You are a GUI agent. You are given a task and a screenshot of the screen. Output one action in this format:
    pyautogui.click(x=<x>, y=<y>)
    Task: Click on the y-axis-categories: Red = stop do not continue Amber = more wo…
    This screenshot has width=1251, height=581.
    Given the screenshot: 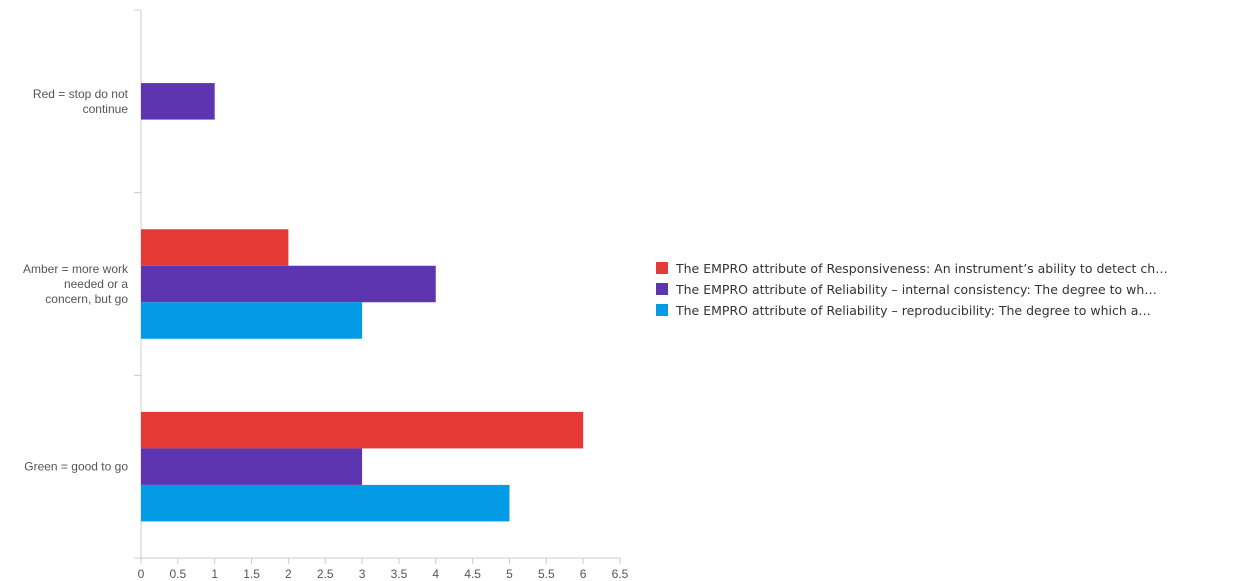 What is the action you would take?
    pyautogui.click(x=76, y=280)
    